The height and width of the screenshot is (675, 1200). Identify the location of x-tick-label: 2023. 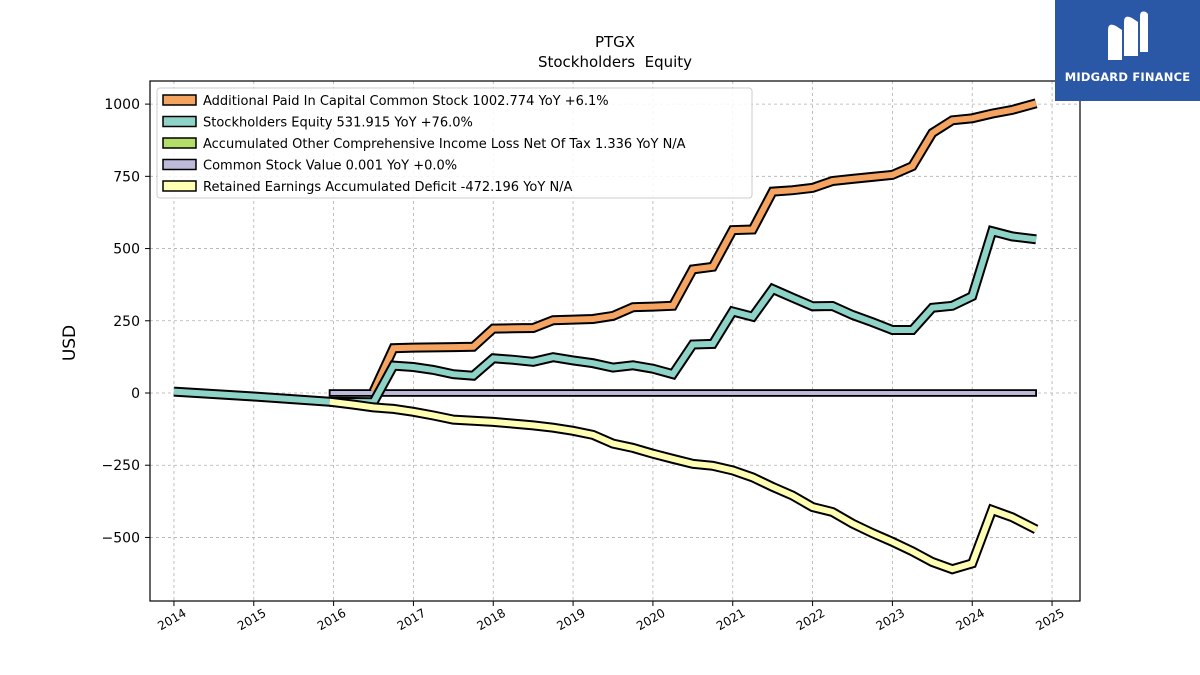
(890, 619).